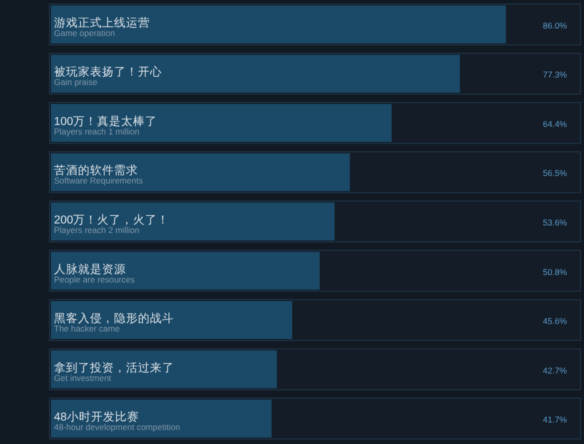 Image resolution: width=584 pixels, height=444 pixels. I want to click on y-tick-label: 48小时开发比赛 48-hour development competition, so click(117, 421).